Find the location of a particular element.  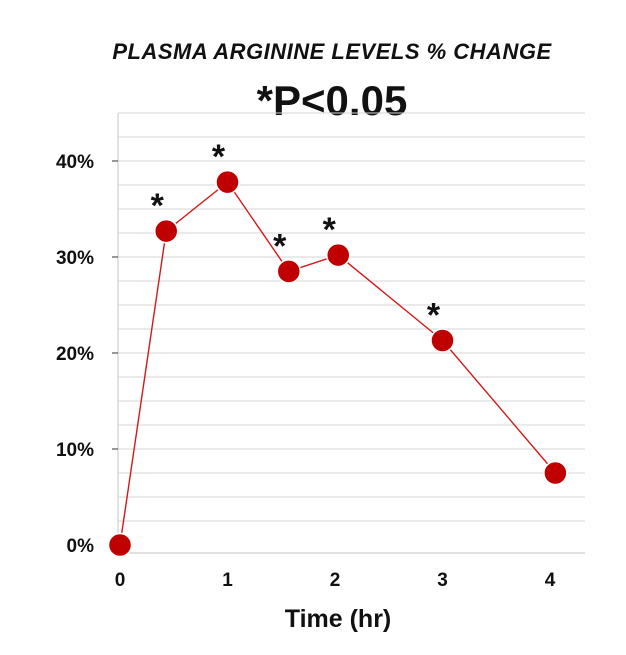

x-tick-label: 0 is located at coordinates (120, 580).